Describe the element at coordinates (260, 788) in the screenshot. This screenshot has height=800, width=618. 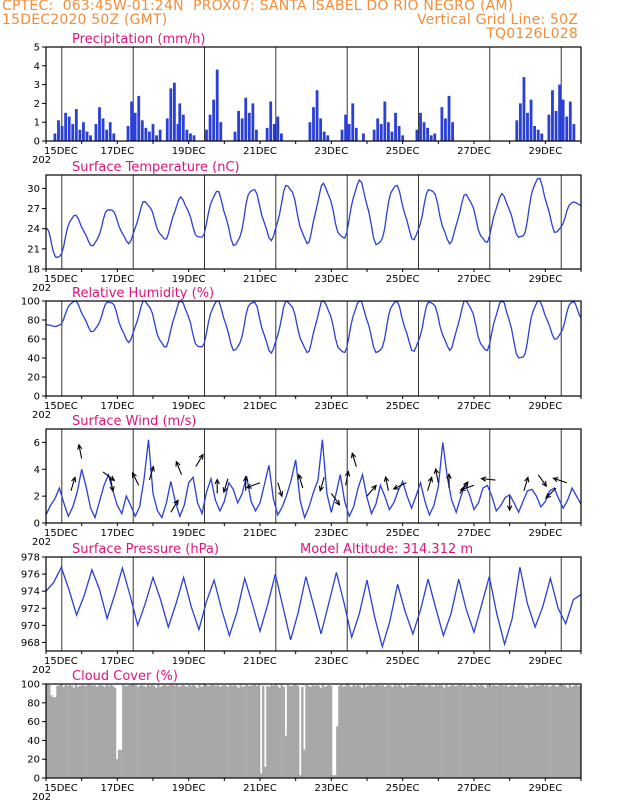
I see `panel-5-xtick-label: 21DEC` at that location.